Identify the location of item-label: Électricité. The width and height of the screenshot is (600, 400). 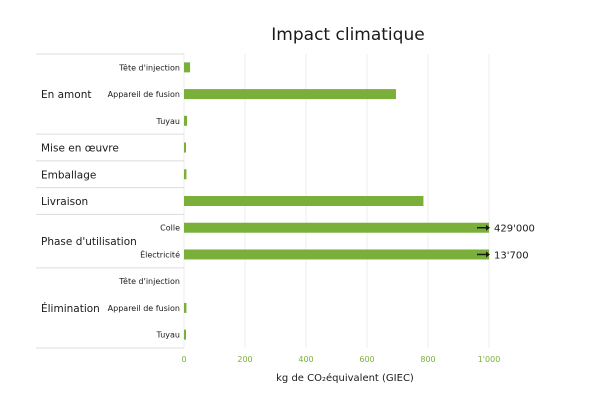
(160, 253).